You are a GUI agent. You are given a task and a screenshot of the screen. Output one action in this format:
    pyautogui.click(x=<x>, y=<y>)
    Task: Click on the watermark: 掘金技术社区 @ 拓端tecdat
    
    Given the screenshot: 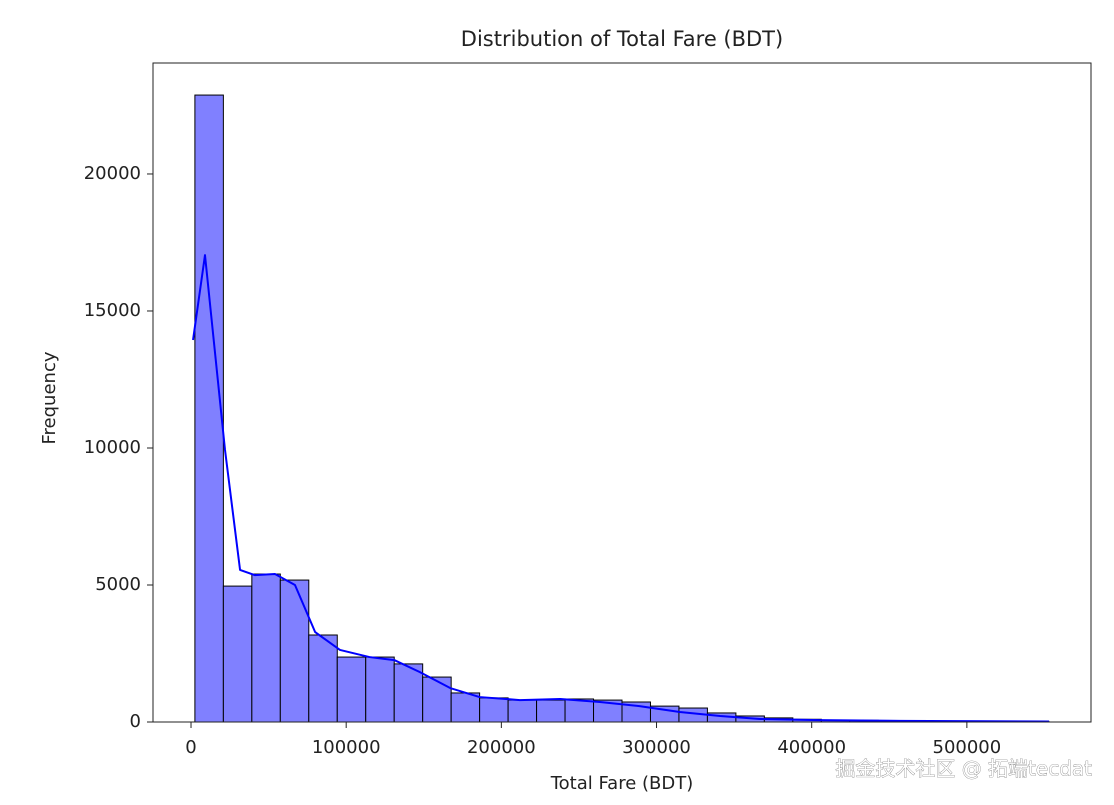 What is the action you would take?
    pyautogui.click(x=963, y=769)
    